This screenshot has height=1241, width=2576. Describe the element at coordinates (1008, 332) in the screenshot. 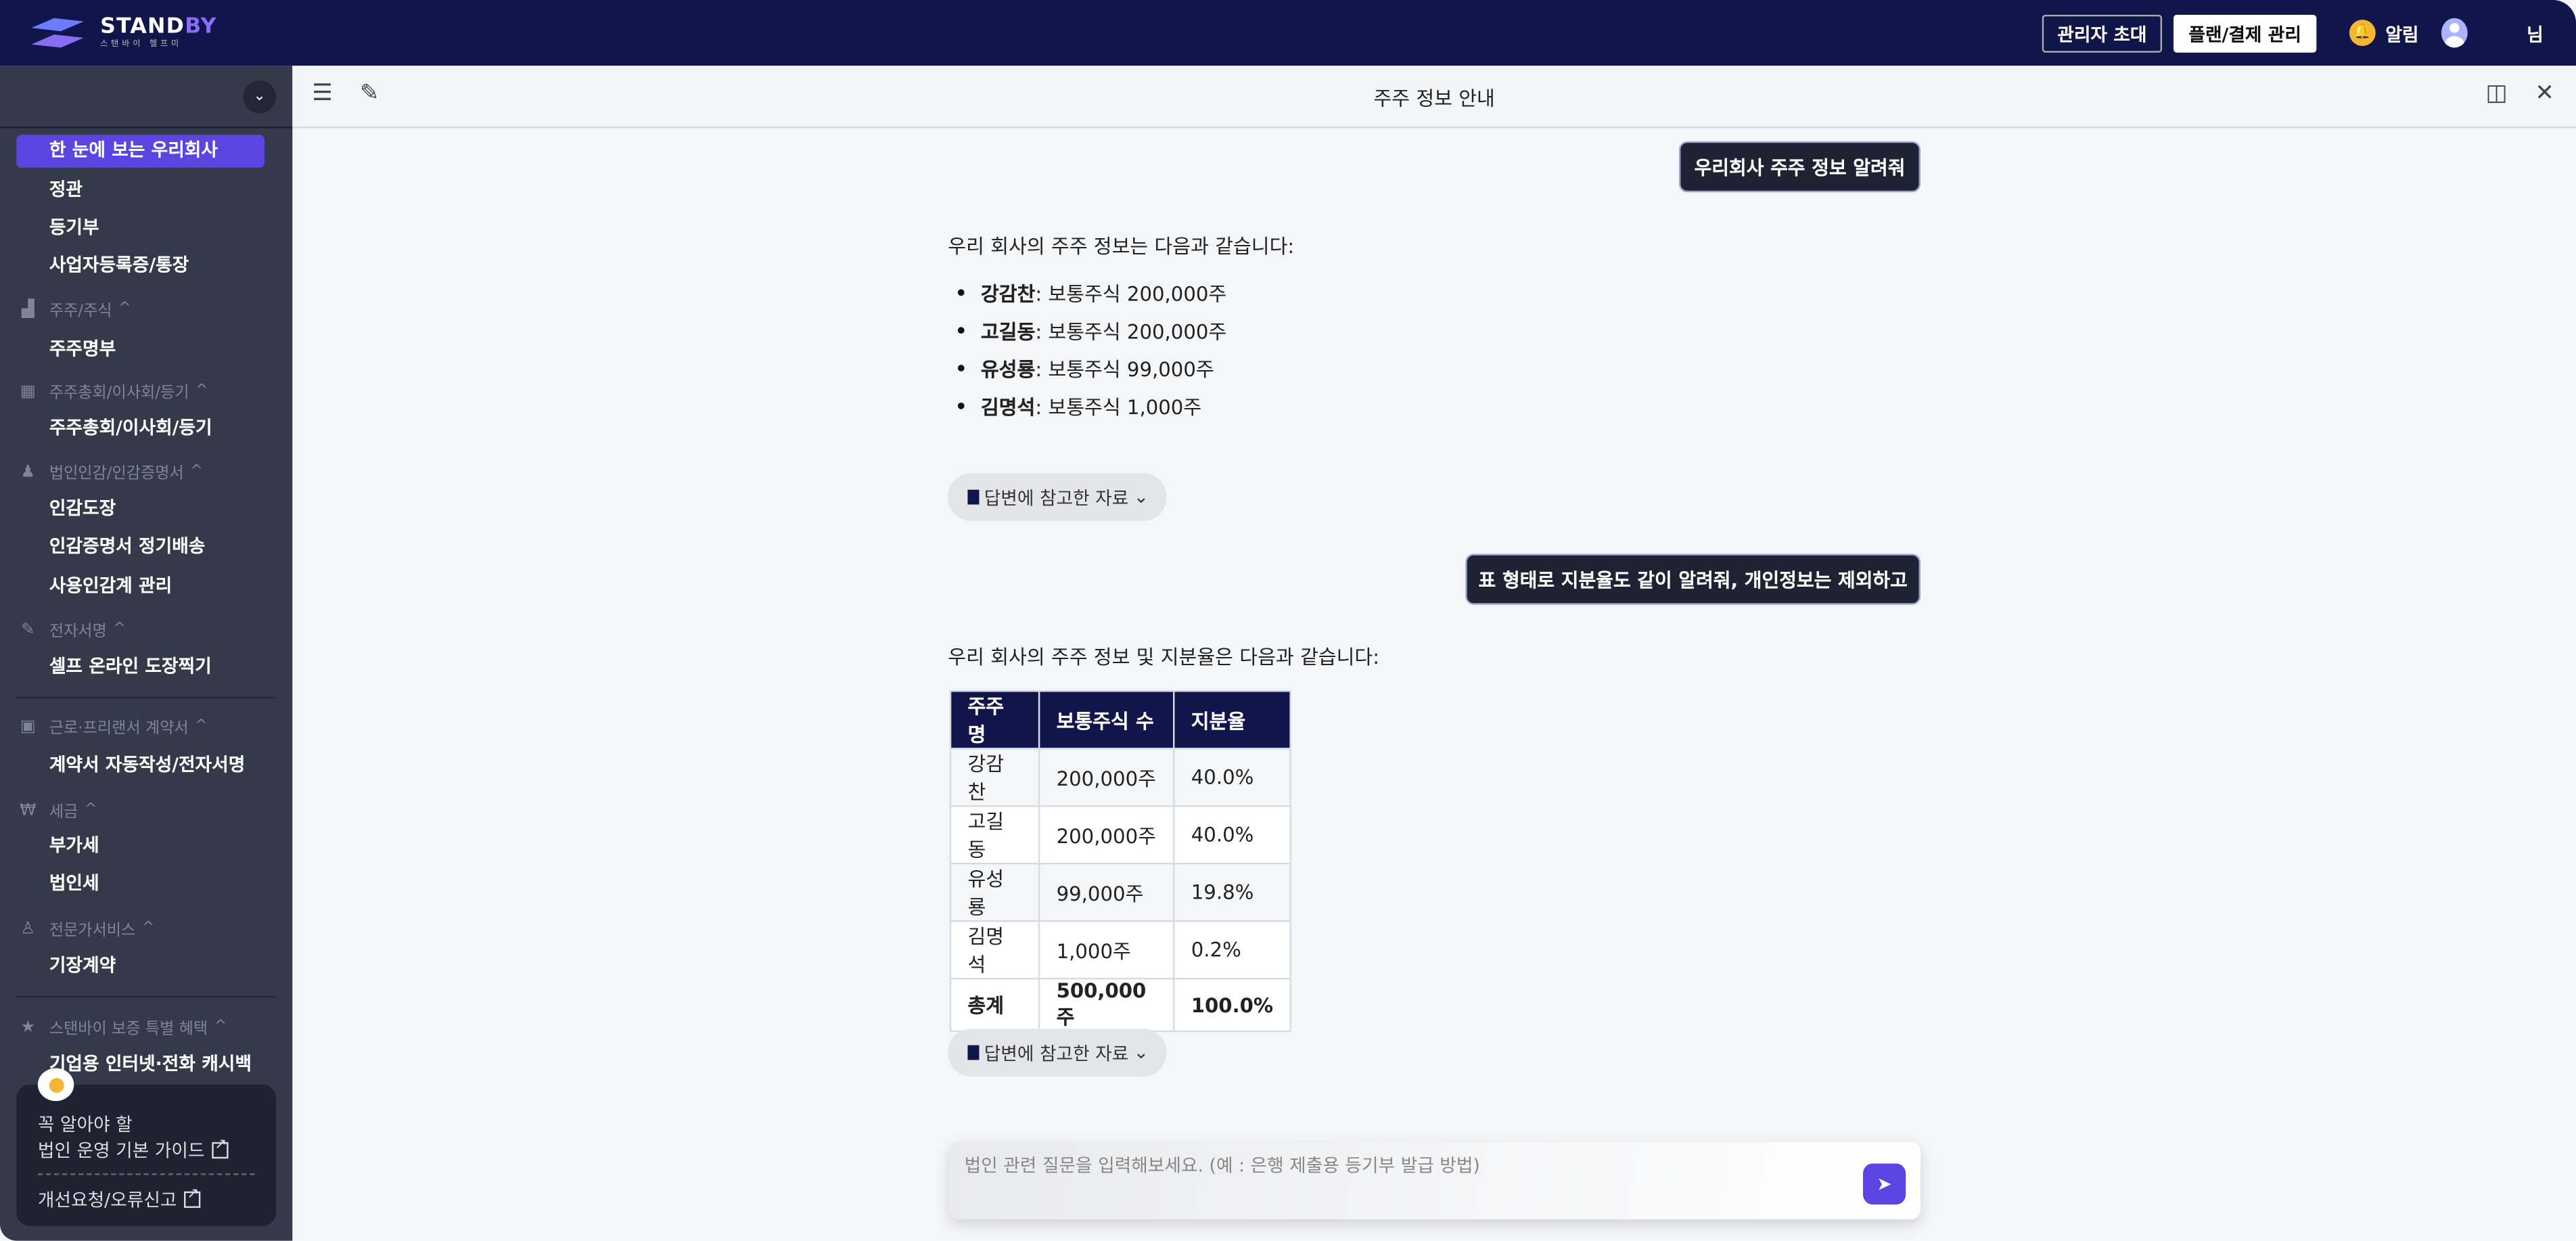

I see `shareholder-name: 고길동` at that location.